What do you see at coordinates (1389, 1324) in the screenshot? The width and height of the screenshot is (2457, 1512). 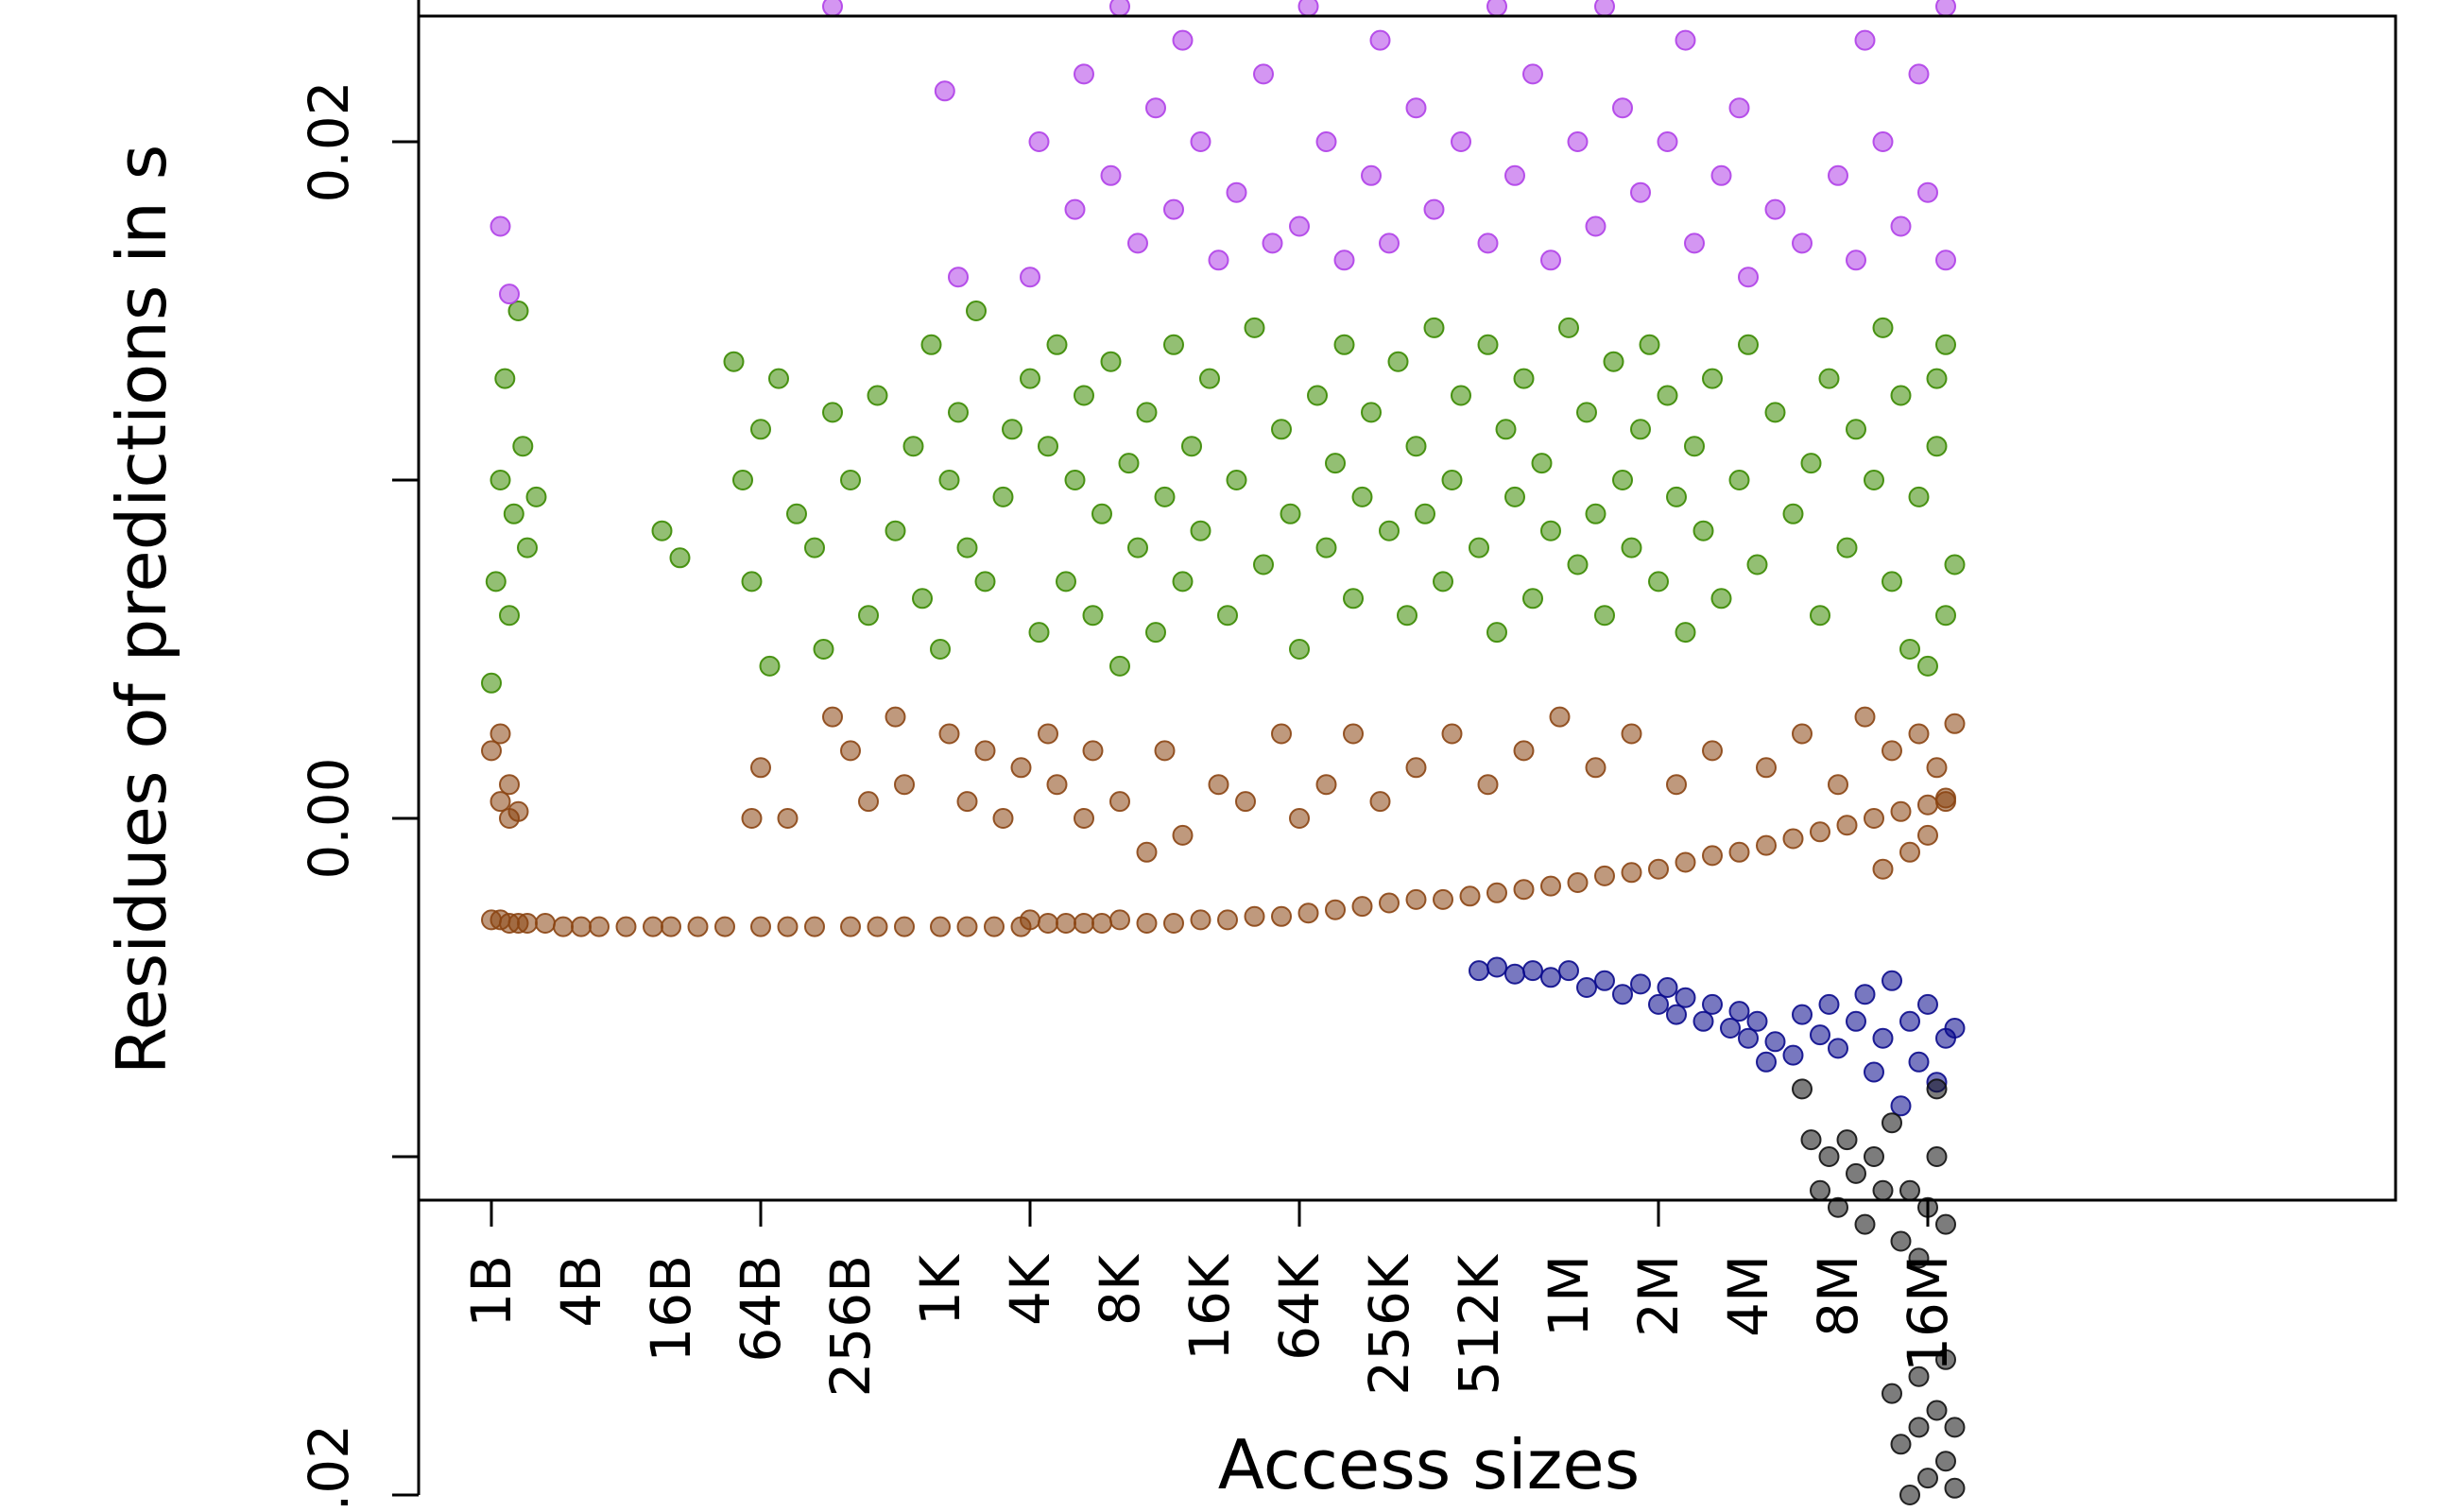 I see `x-tick-label: 256K` at bounding box center [1389, 1324].